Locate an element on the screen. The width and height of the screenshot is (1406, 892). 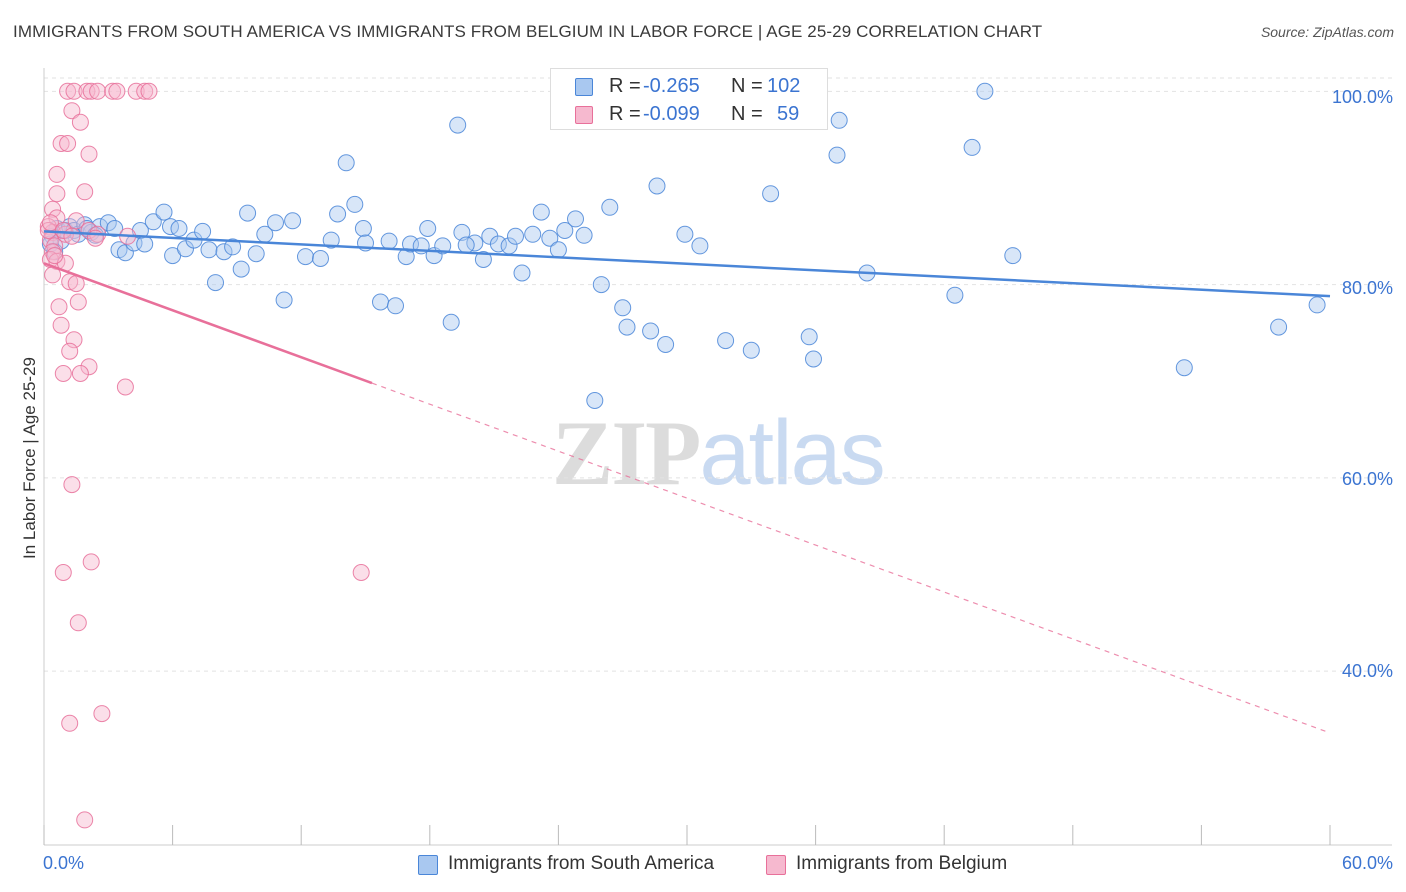
watermark: ZIPatlas is located at coordinates (719, 453).